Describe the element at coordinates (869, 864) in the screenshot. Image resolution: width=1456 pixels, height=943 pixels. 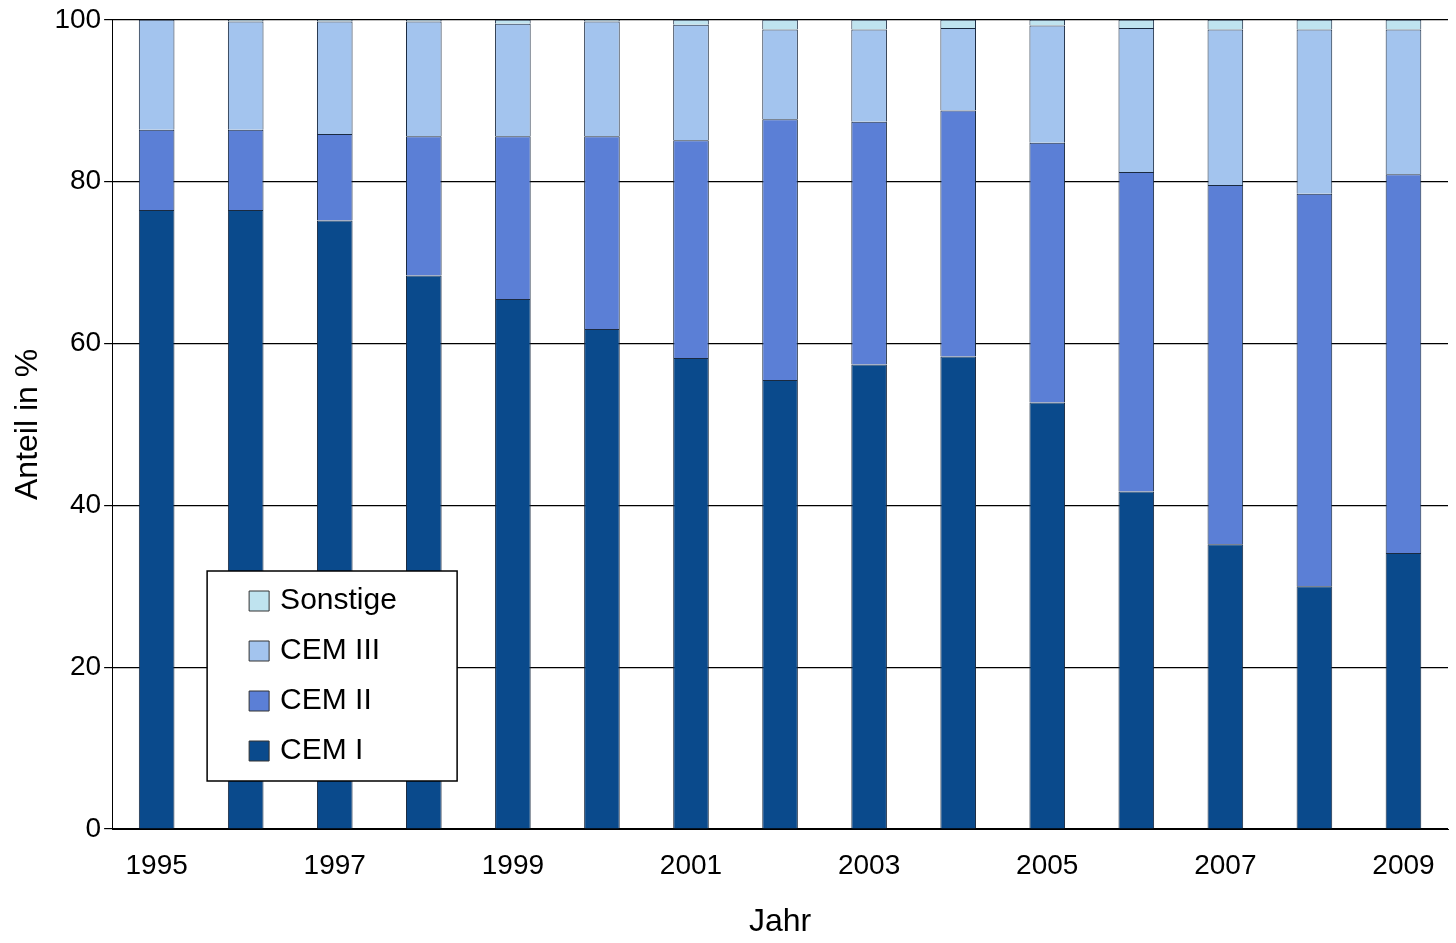
I see `x-tick-label: 2003` at that location.